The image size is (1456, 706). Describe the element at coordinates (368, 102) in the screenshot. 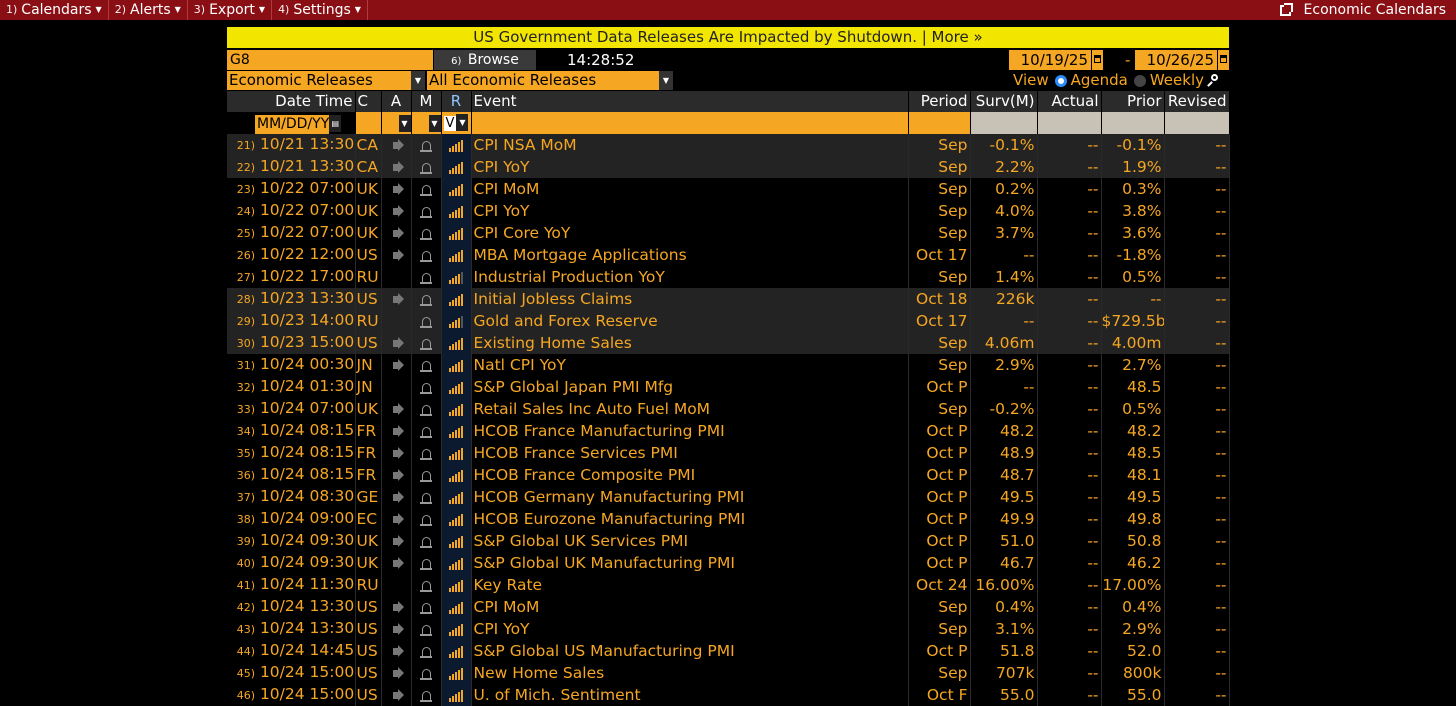

I see `col-country: C` at that location.